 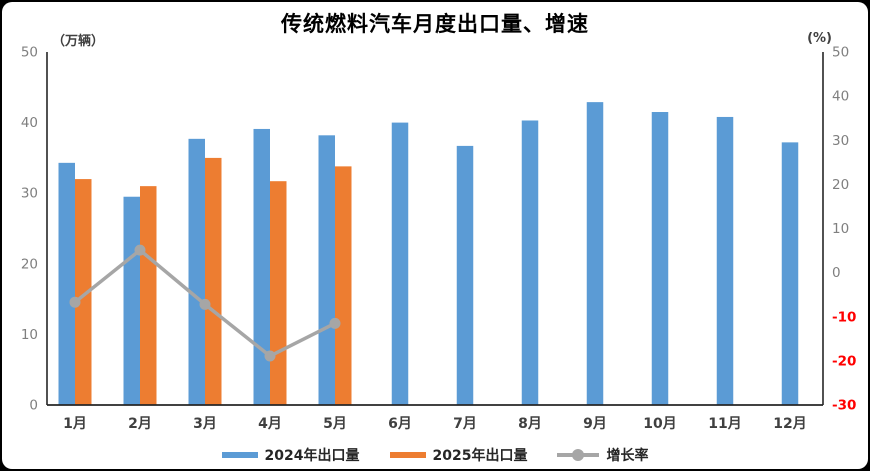 I want to click on left-axis-tick-20: 20, so click(x=29, y=264).